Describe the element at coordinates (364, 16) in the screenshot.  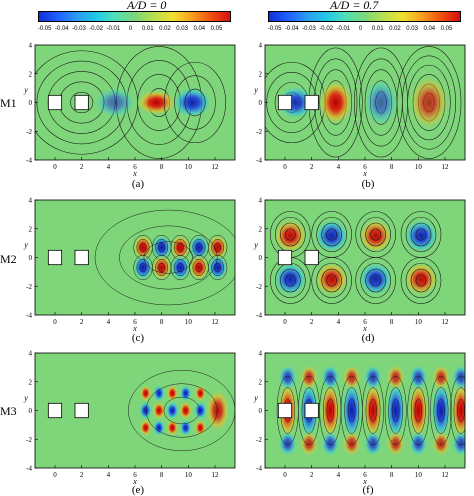
I see `colorbar-right` at that location.